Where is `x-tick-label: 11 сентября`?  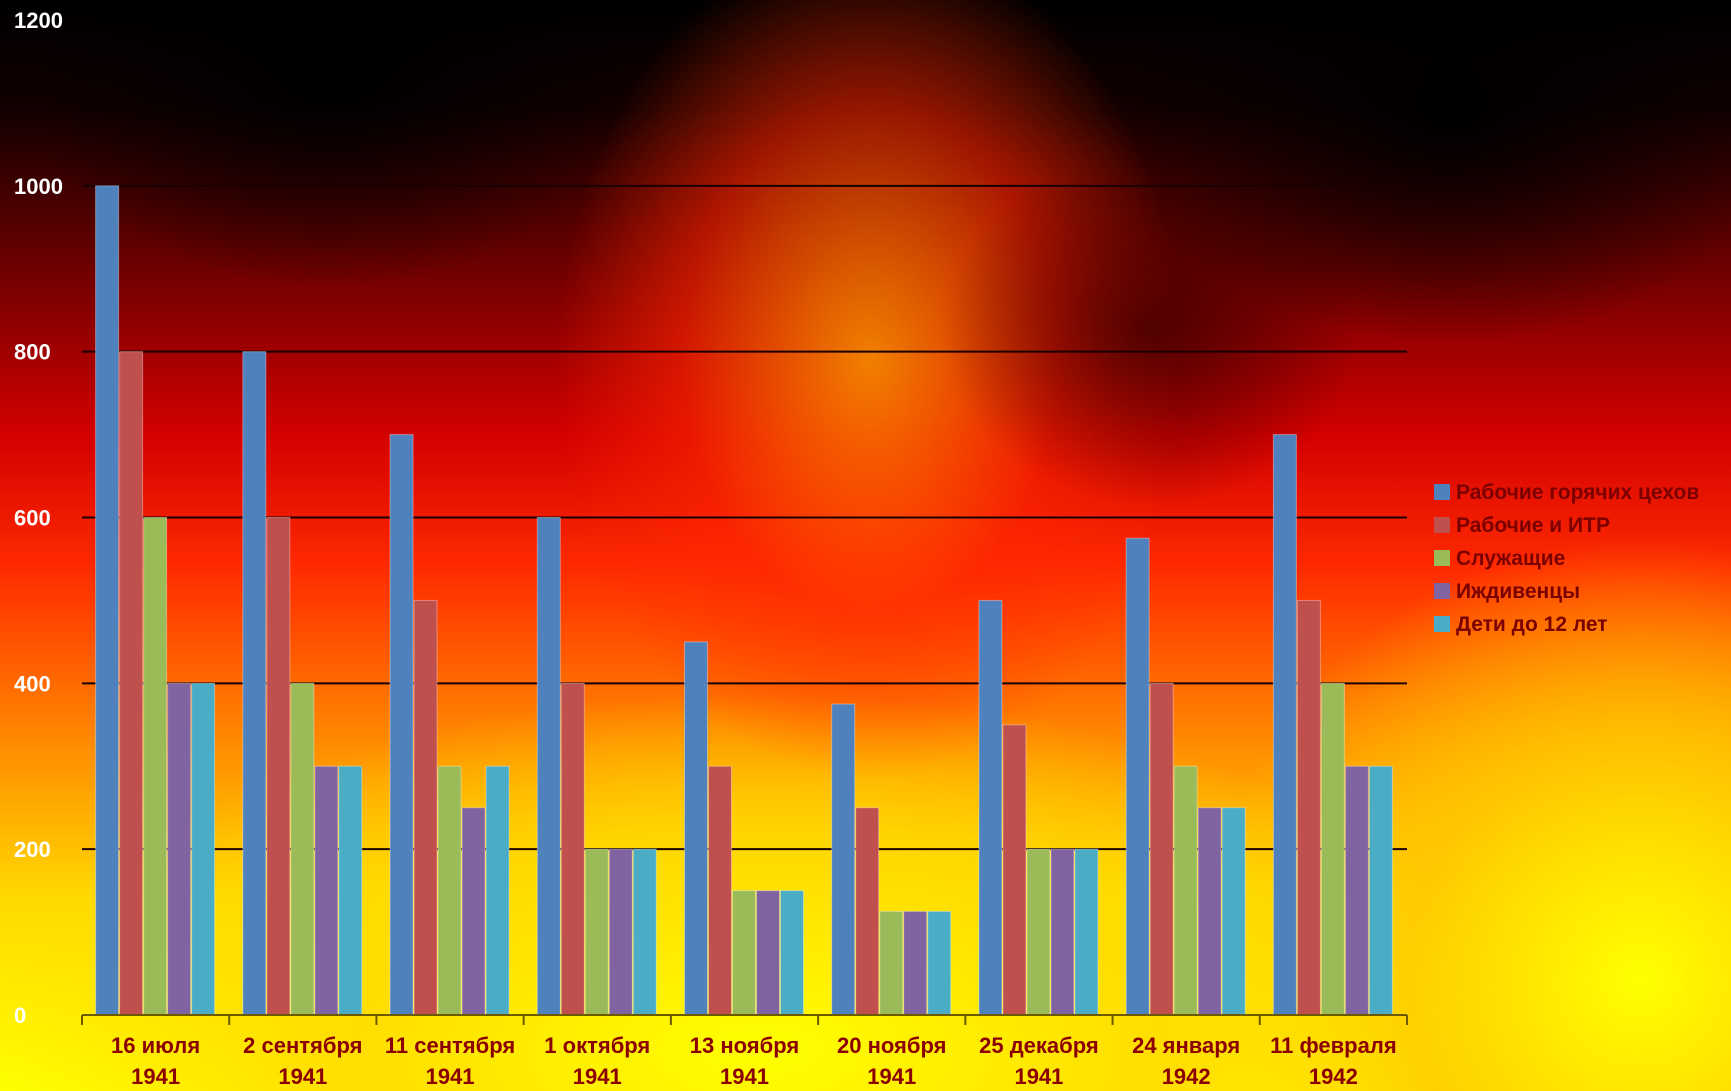
x-tick-label: 11 сентября is located at coordinates (450, 1045).